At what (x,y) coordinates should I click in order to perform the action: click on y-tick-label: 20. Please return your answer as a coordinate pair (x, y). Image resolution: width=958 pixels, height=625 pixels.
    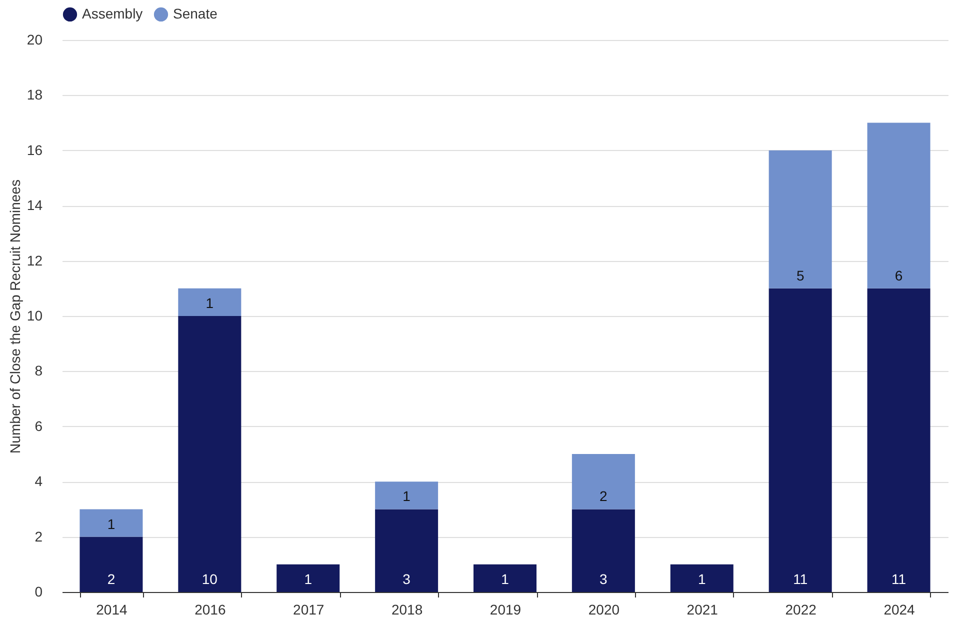
    Looking at the image, I should click on (34, 40).